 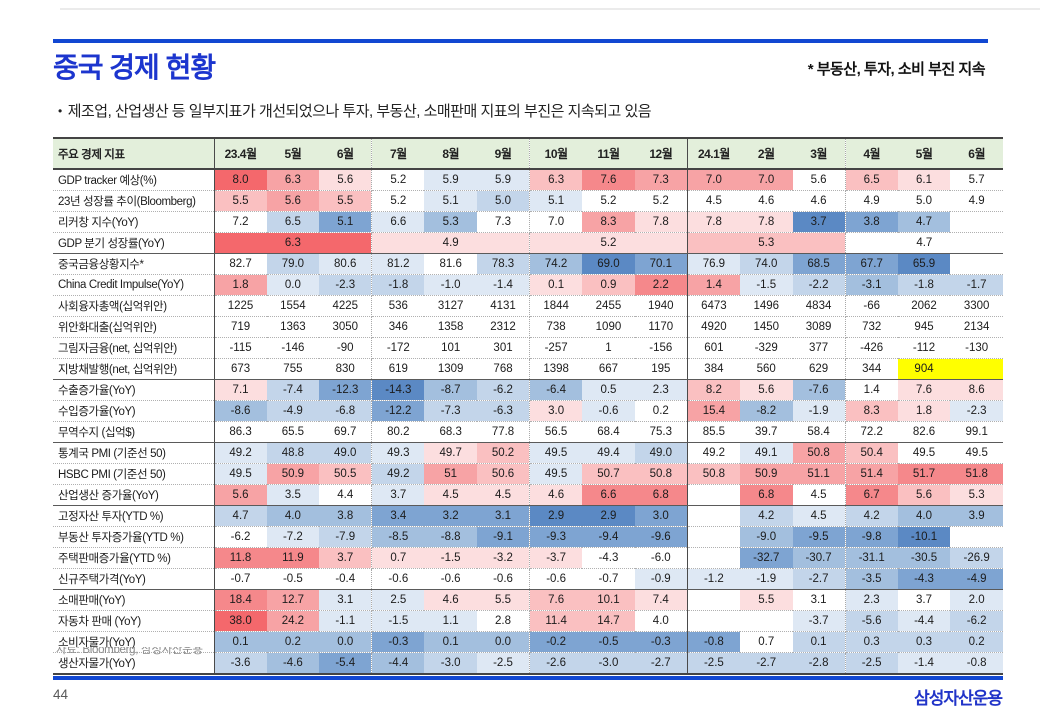 What do you see at coordinates (556, 222) in the screenshot?
I see `table-cell: 7.0` at bounding box center [556, 222].